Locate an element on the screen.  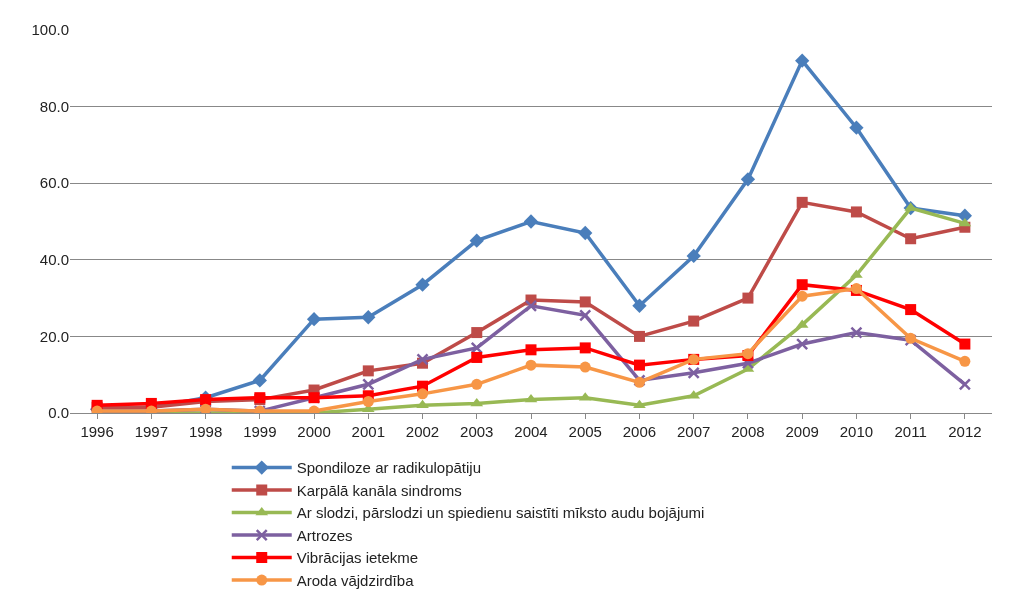
x-tick-label: 2000 is located at coordinates (314, 431).